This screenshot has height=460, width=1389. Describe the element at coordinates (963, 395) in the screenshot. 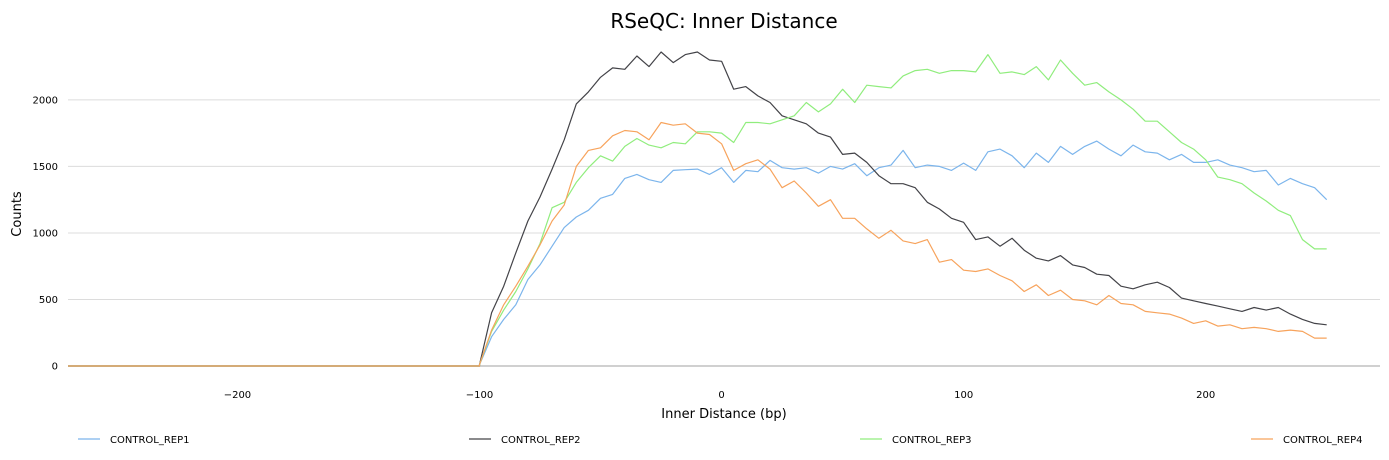

I see `x-tick-label: 100` at that location.